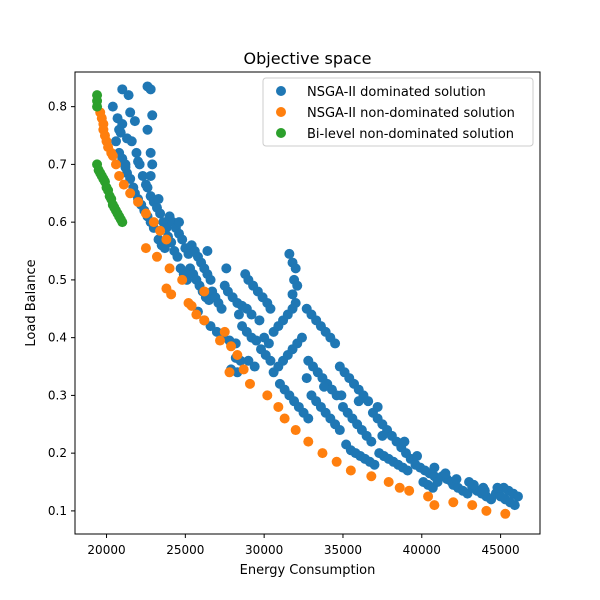 The image size is (600, 600). I want to click on legend-box, so click(398, 112).